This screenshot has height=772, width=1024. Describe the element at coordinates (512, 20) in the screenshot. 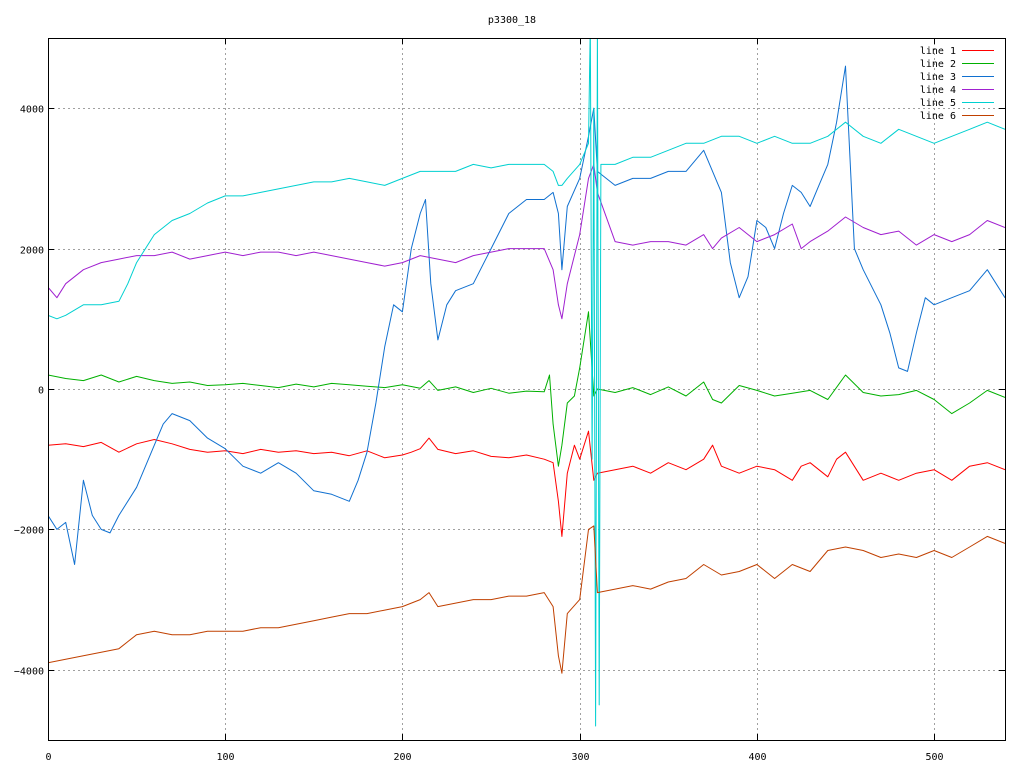

I see `chart-title: p3300_18` at that location.